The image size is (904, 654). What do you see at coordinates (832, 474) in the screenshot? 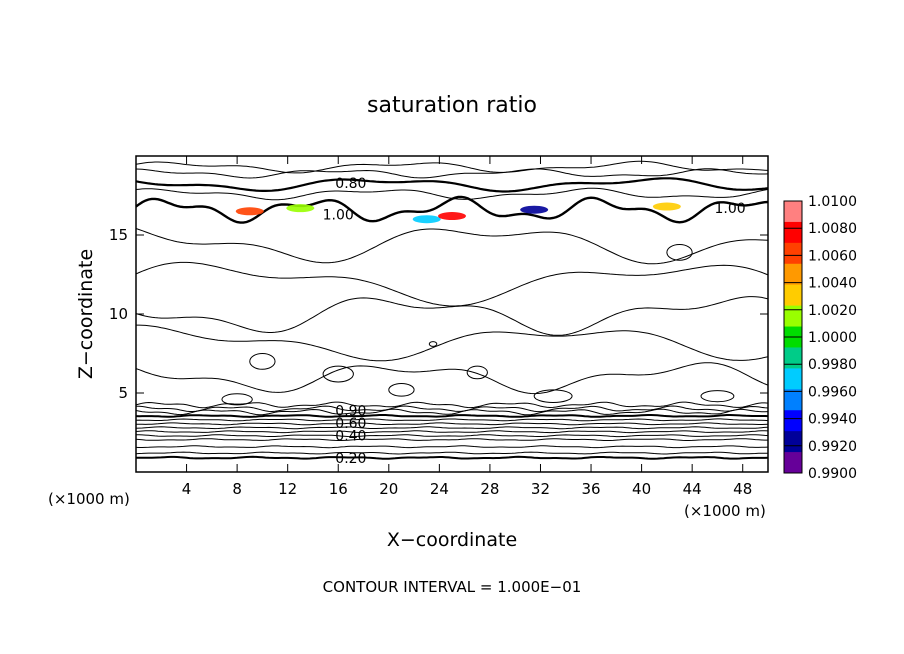
I see `colorbar-label: 0.9900` at bounding box center [832, 474].